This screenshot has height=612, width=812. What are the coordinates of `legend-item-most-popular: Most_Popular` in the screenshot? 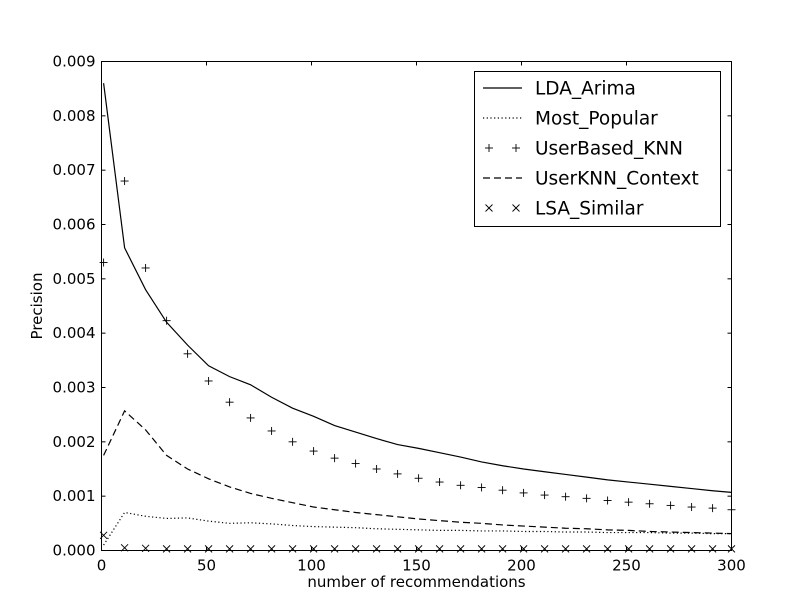 It's located at (570, 119).